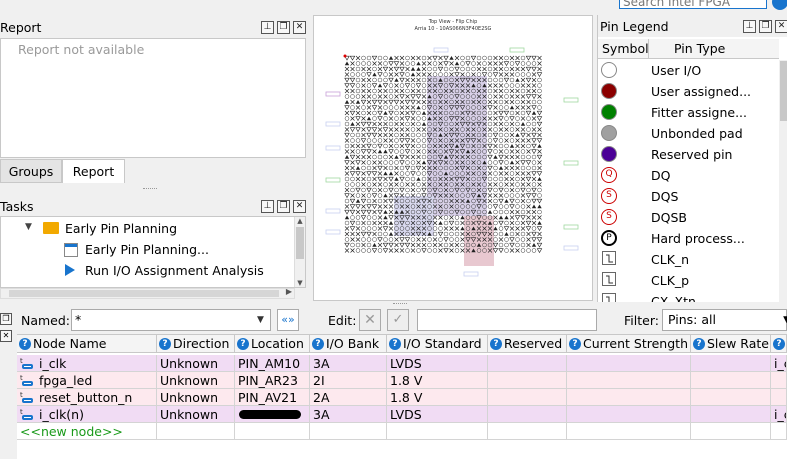  What do you see at coordinates (443, 160) in the screenshot?
I see `pin-grid-cells` at bounding box center [443, 160].